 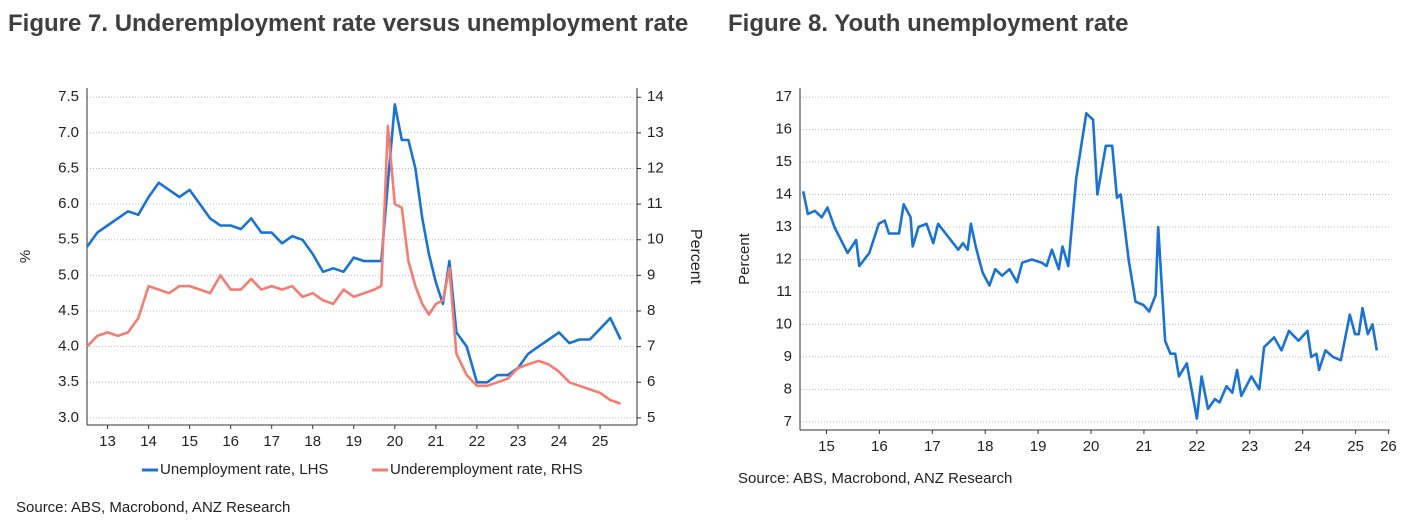 What do you see at coordinates (783, 96) in the screenshot?
I see `y-tick-label: 17` at bounding box center [783, 96].